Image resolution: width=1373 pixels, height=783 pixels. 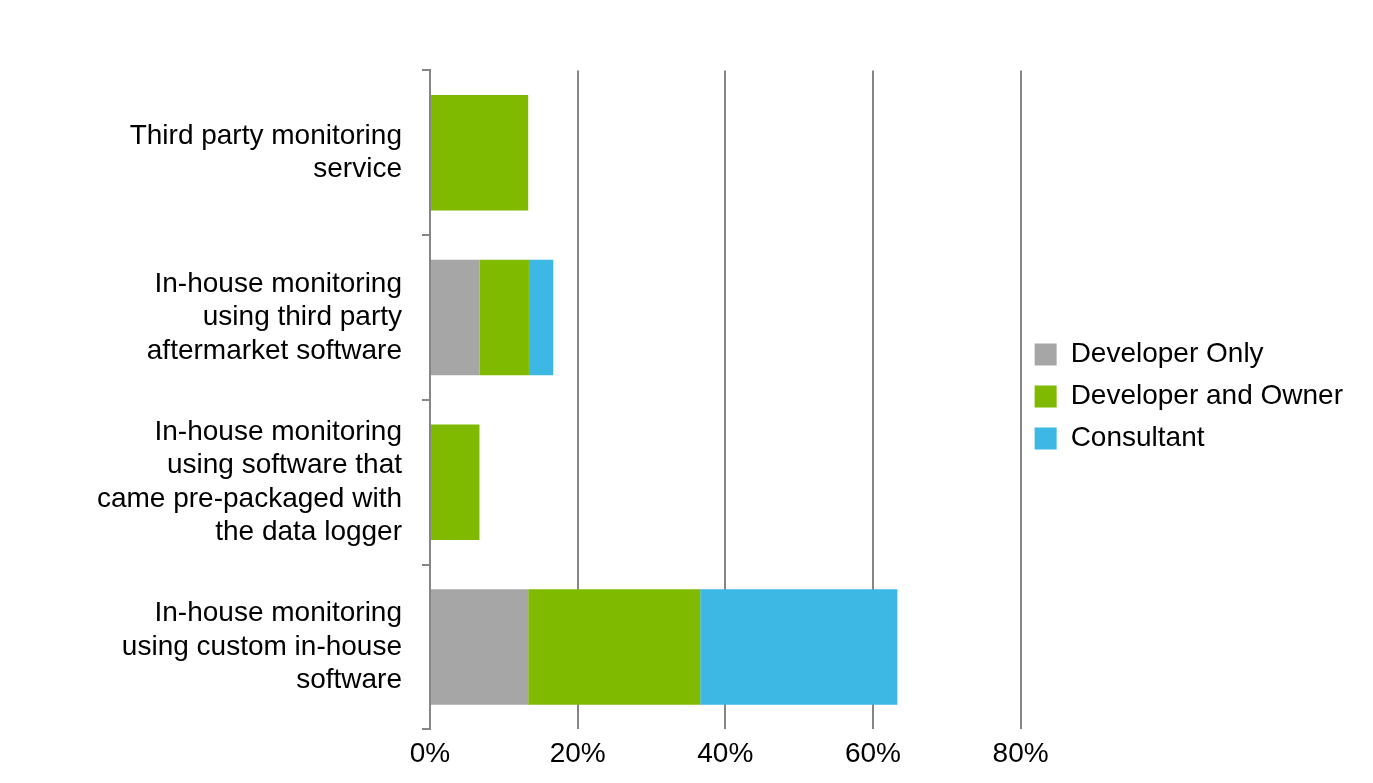 What do you see at coordinates (725, 752) in the screenshot?
I see `x-tick-label: 40%` at bounding box center [725, 752].